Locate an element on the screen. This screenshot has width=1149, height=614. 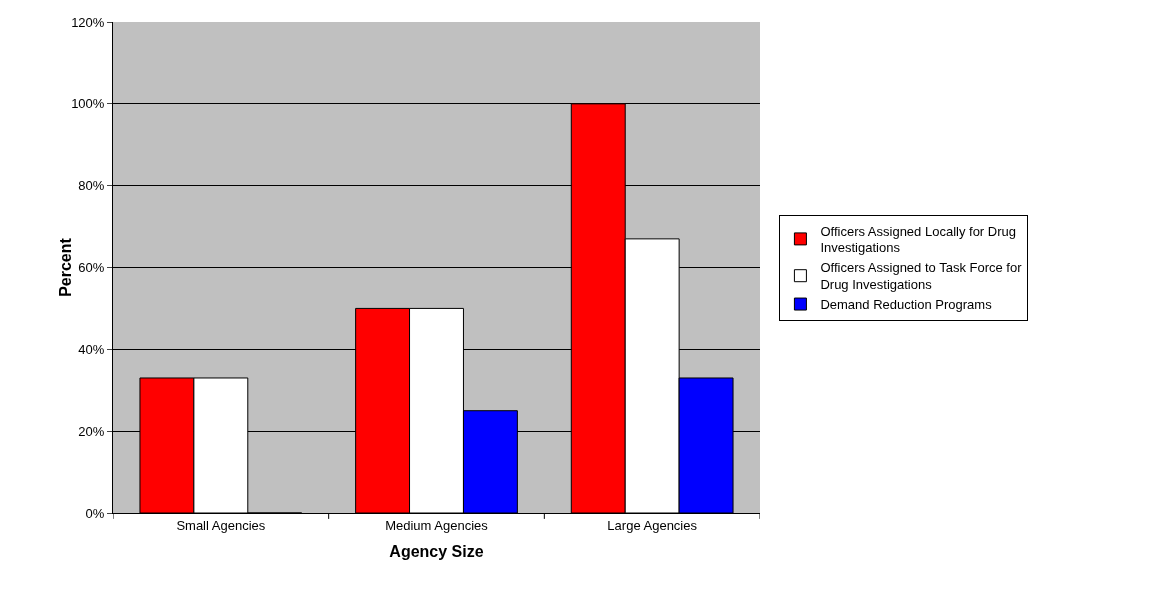
x-tick-label: Large Agencies is located at coordinates (652, 525).